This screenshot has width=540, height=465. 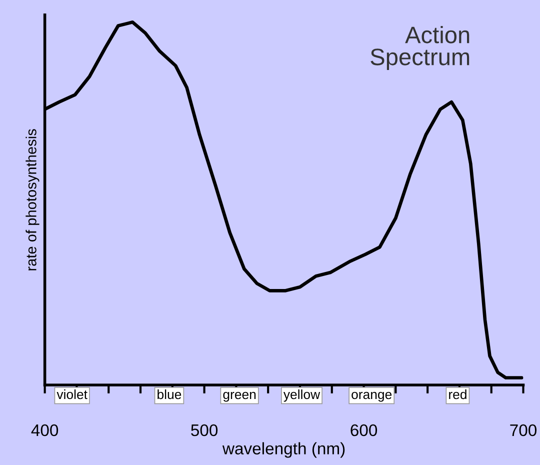 I want to click on y-axis-title: rate of photosynthesis, so click(x=33, y=199).